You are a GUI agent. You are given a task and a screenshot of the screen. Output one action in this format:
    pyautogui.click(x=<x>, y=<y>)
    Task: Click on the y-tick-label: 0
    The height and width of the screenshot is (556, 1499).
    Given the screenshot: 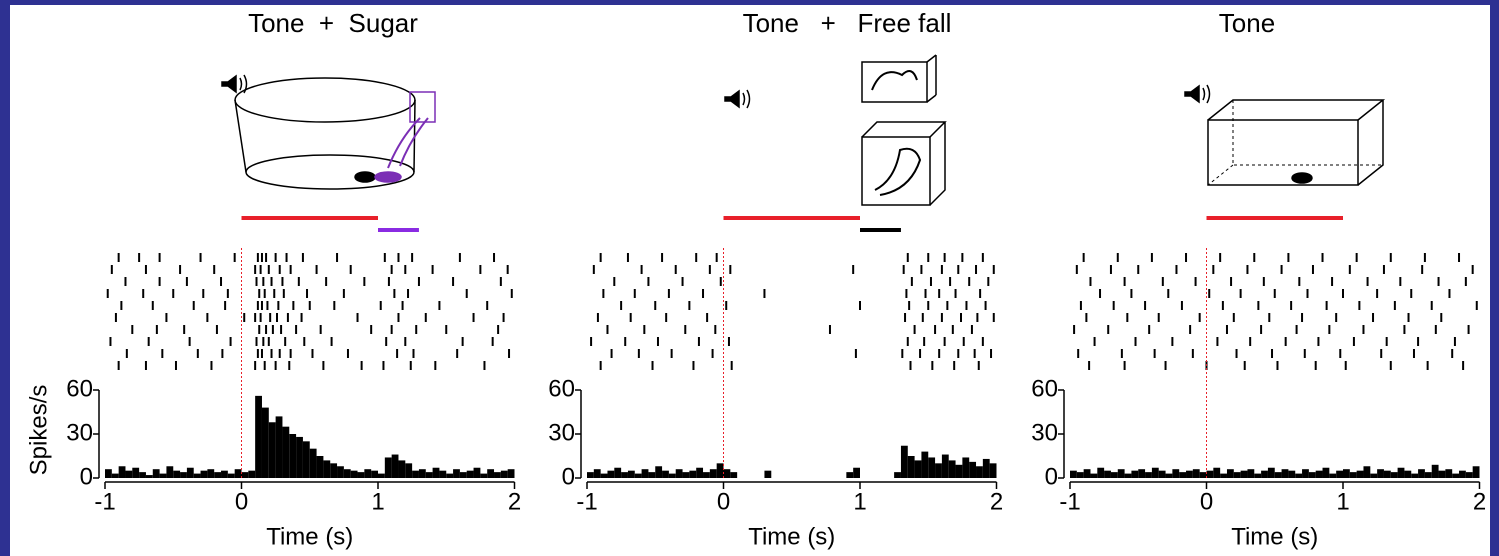 What is the action you would take?
    pyautogui.click(x=1051, y=476)
    